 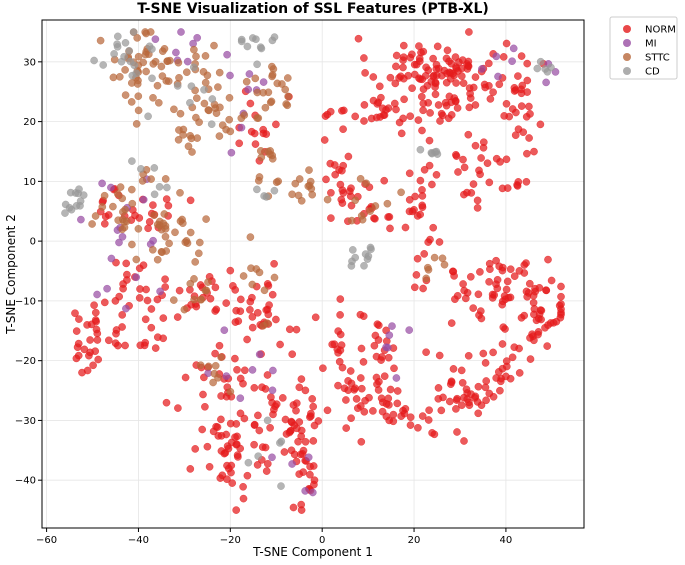 I want to click on legend-marker-cd, so click(x=627, y=71).